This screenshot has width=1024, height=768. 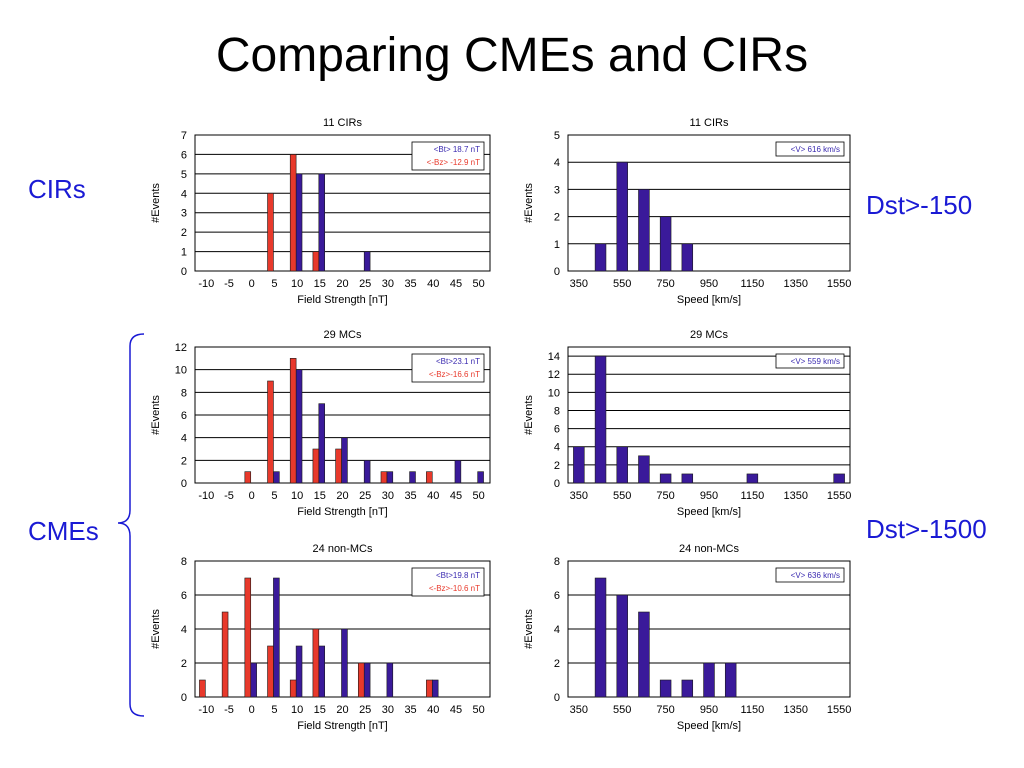 What do you see at coordinates (665, 710) in the screenshot?
I see `x-tick-label: 750` at bounding box center [665, 710].